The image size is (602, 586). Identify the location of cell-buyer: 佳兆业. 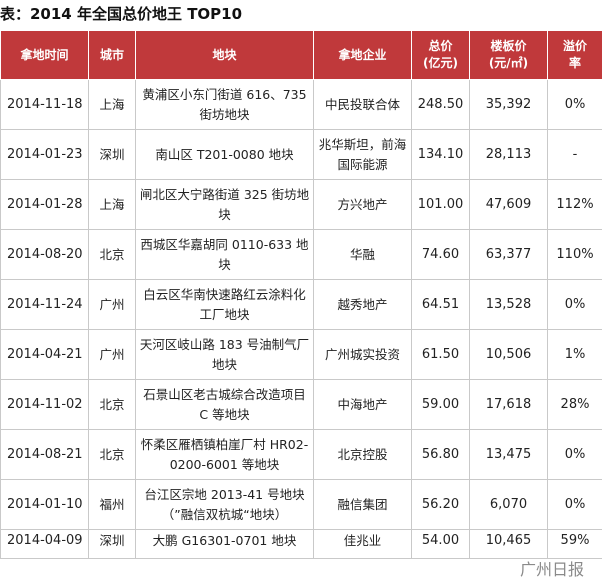
(362, 544).